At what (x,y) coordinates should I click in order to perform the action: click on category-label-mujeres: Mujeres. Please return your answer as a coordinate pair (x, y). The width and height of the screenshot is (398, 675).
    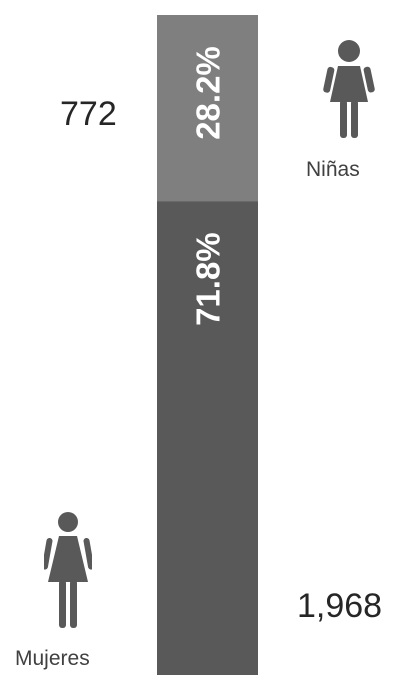
    Looking at the image, I should click on (52, 658).